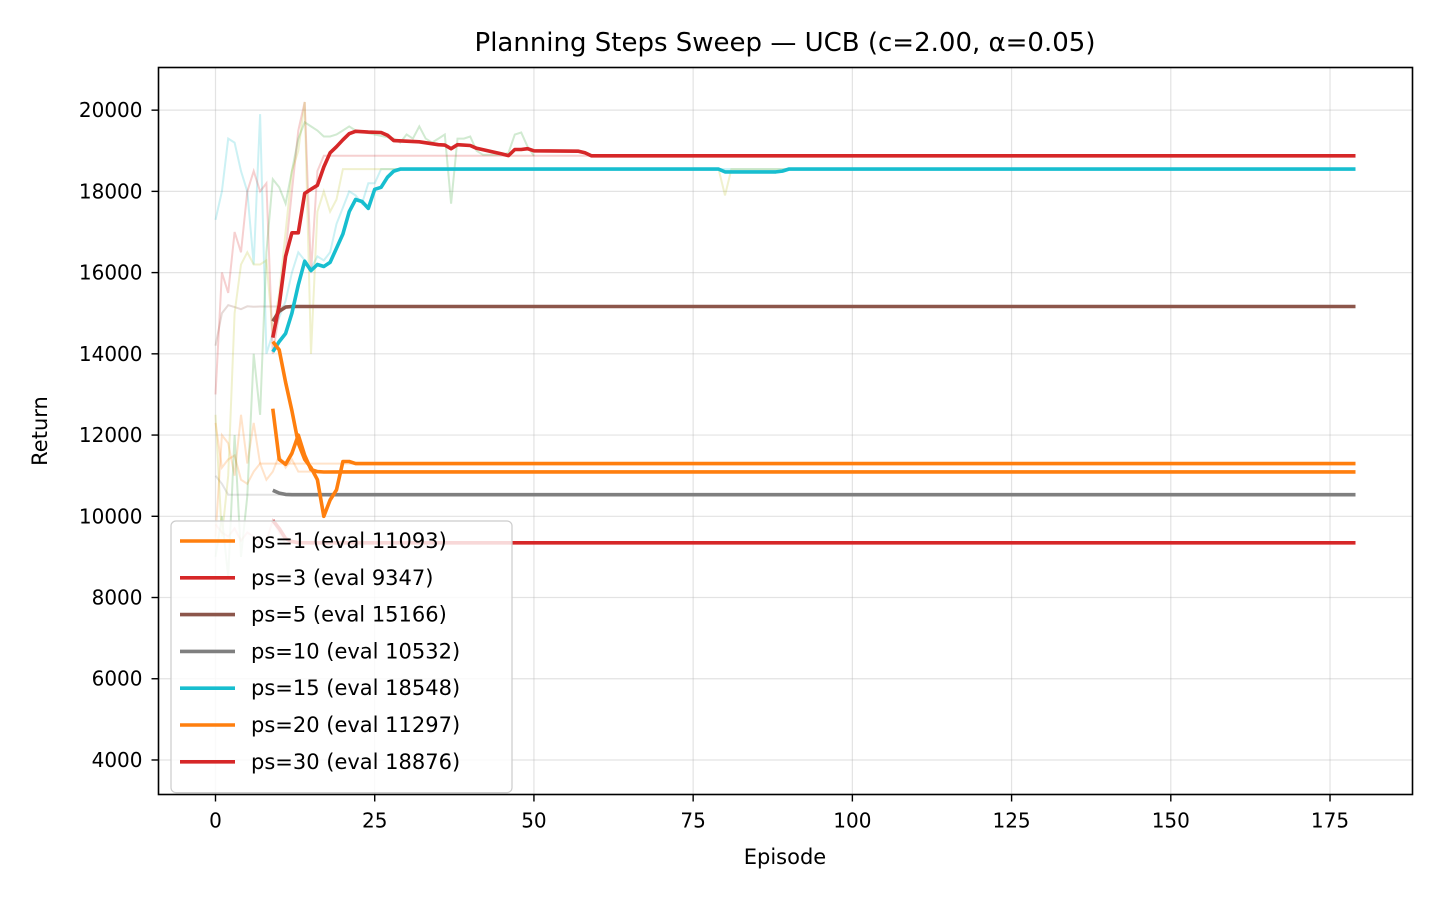 The width and height of the screenshot is (1440, 900). Describe the element at coordinates (349, 615) in the screenshot. I see `legend-label: ps=5 (eval 15166)` at that location.